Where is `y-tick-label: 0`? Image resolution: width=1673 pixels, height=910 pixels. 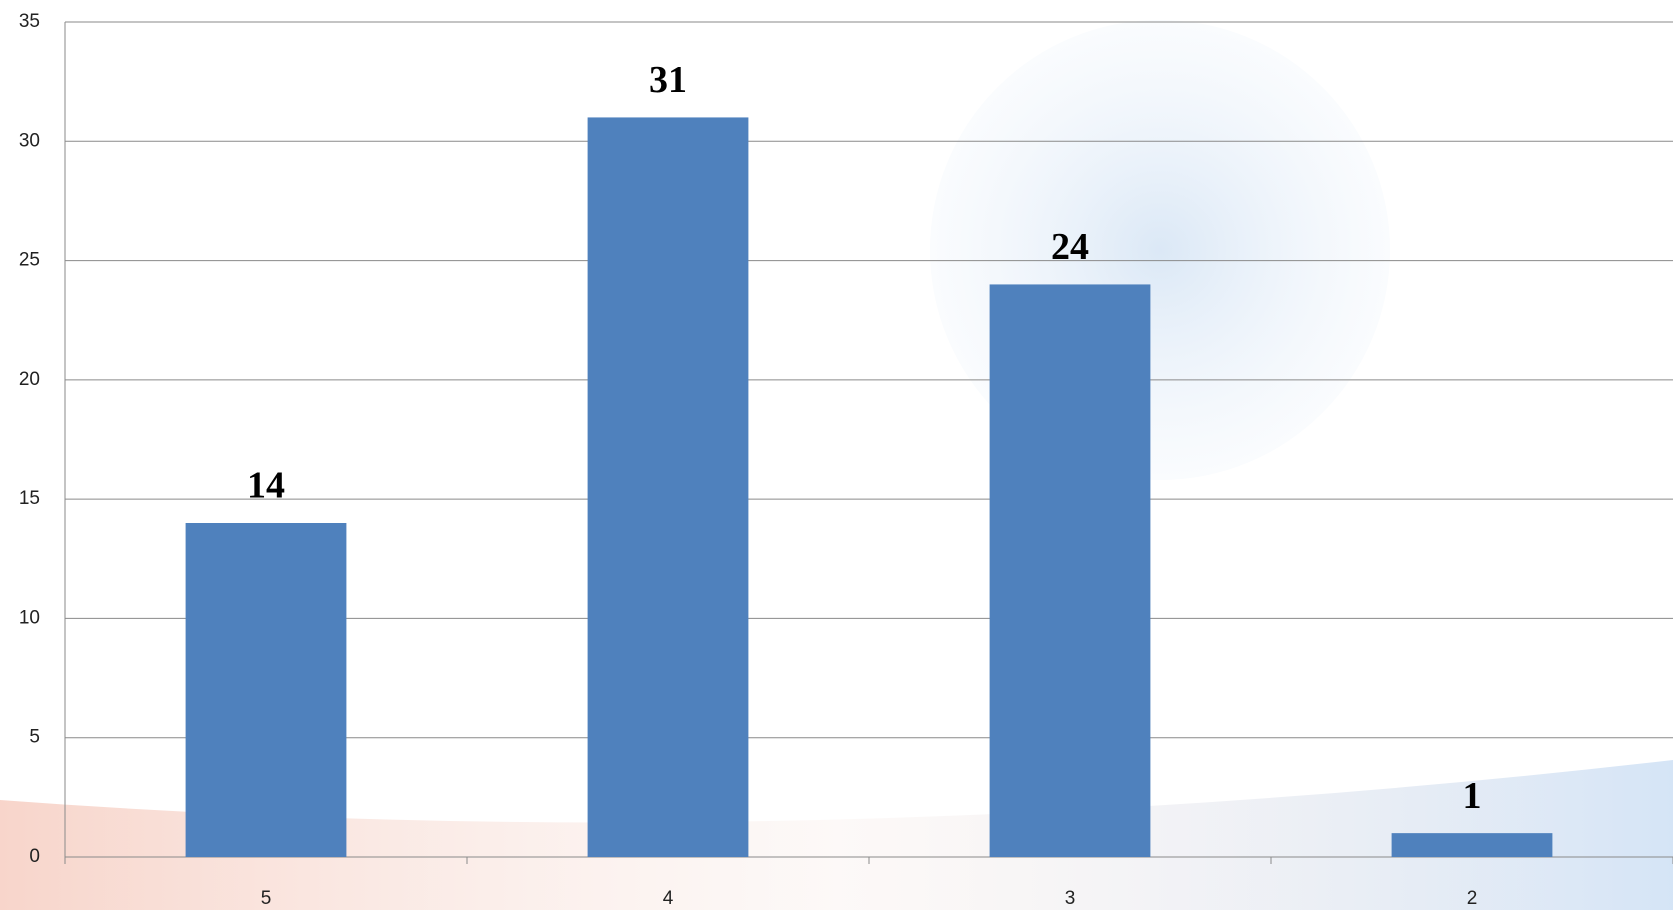 y-tick-label: 0 is located at coordinates (34, 856).